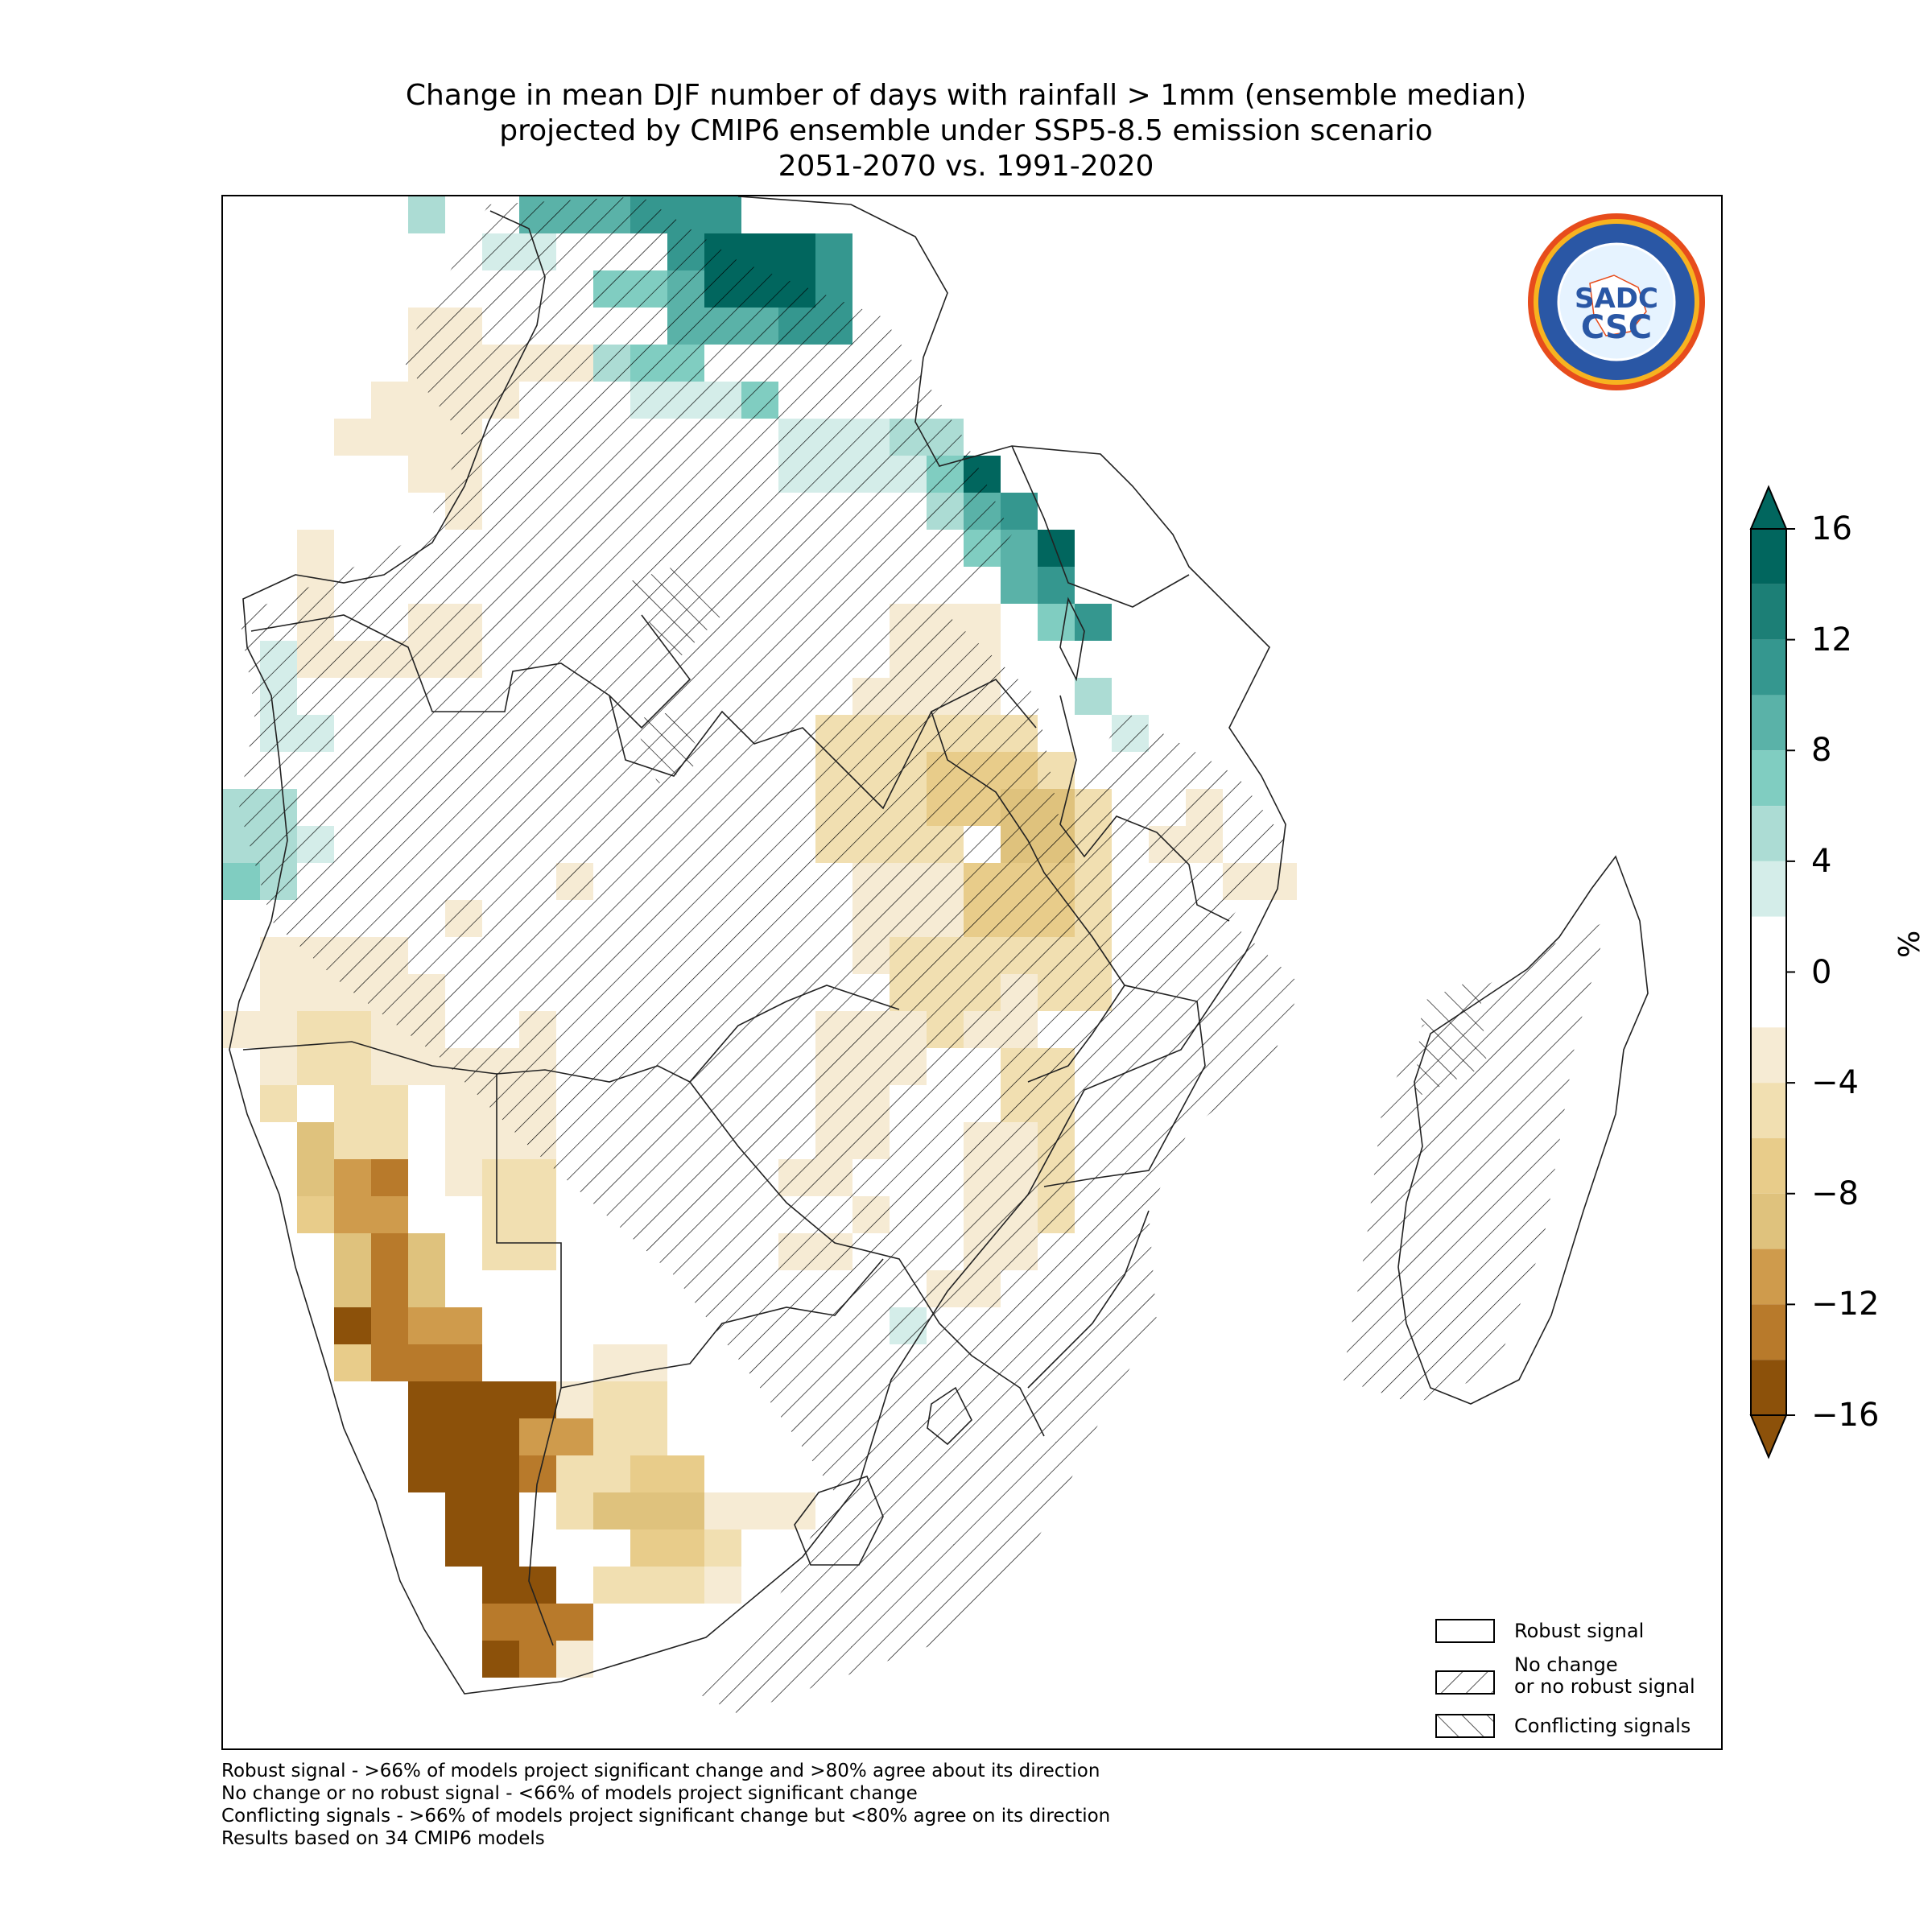  I want to click on title-line-3: 2051-2070 vs. 1991-2020, so click(966, 166).